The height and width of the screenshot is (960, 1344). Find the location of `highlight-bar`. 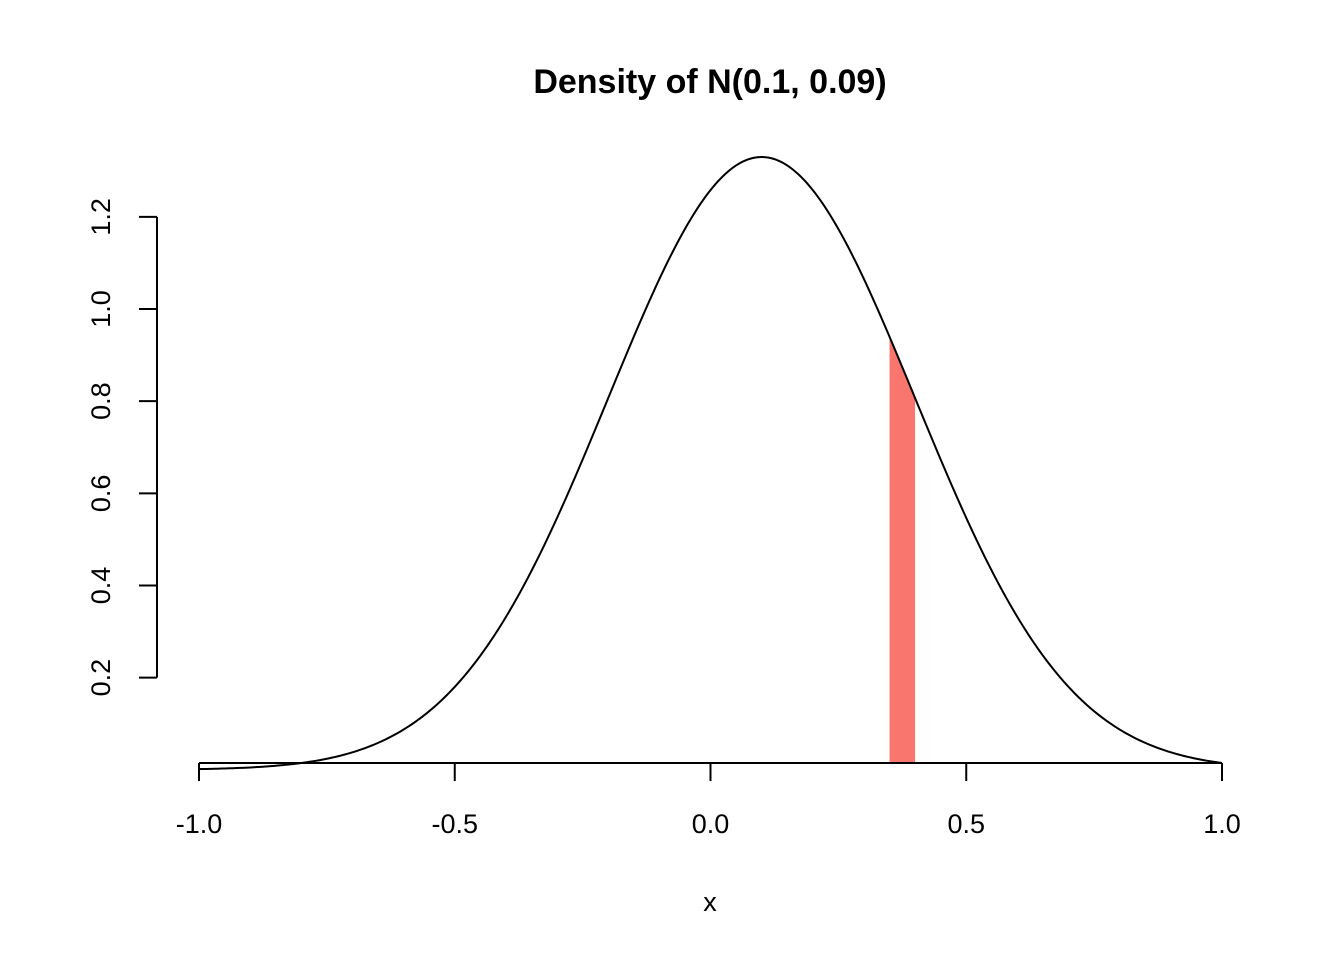

highlight-bar is located at coordinates (902, 549).